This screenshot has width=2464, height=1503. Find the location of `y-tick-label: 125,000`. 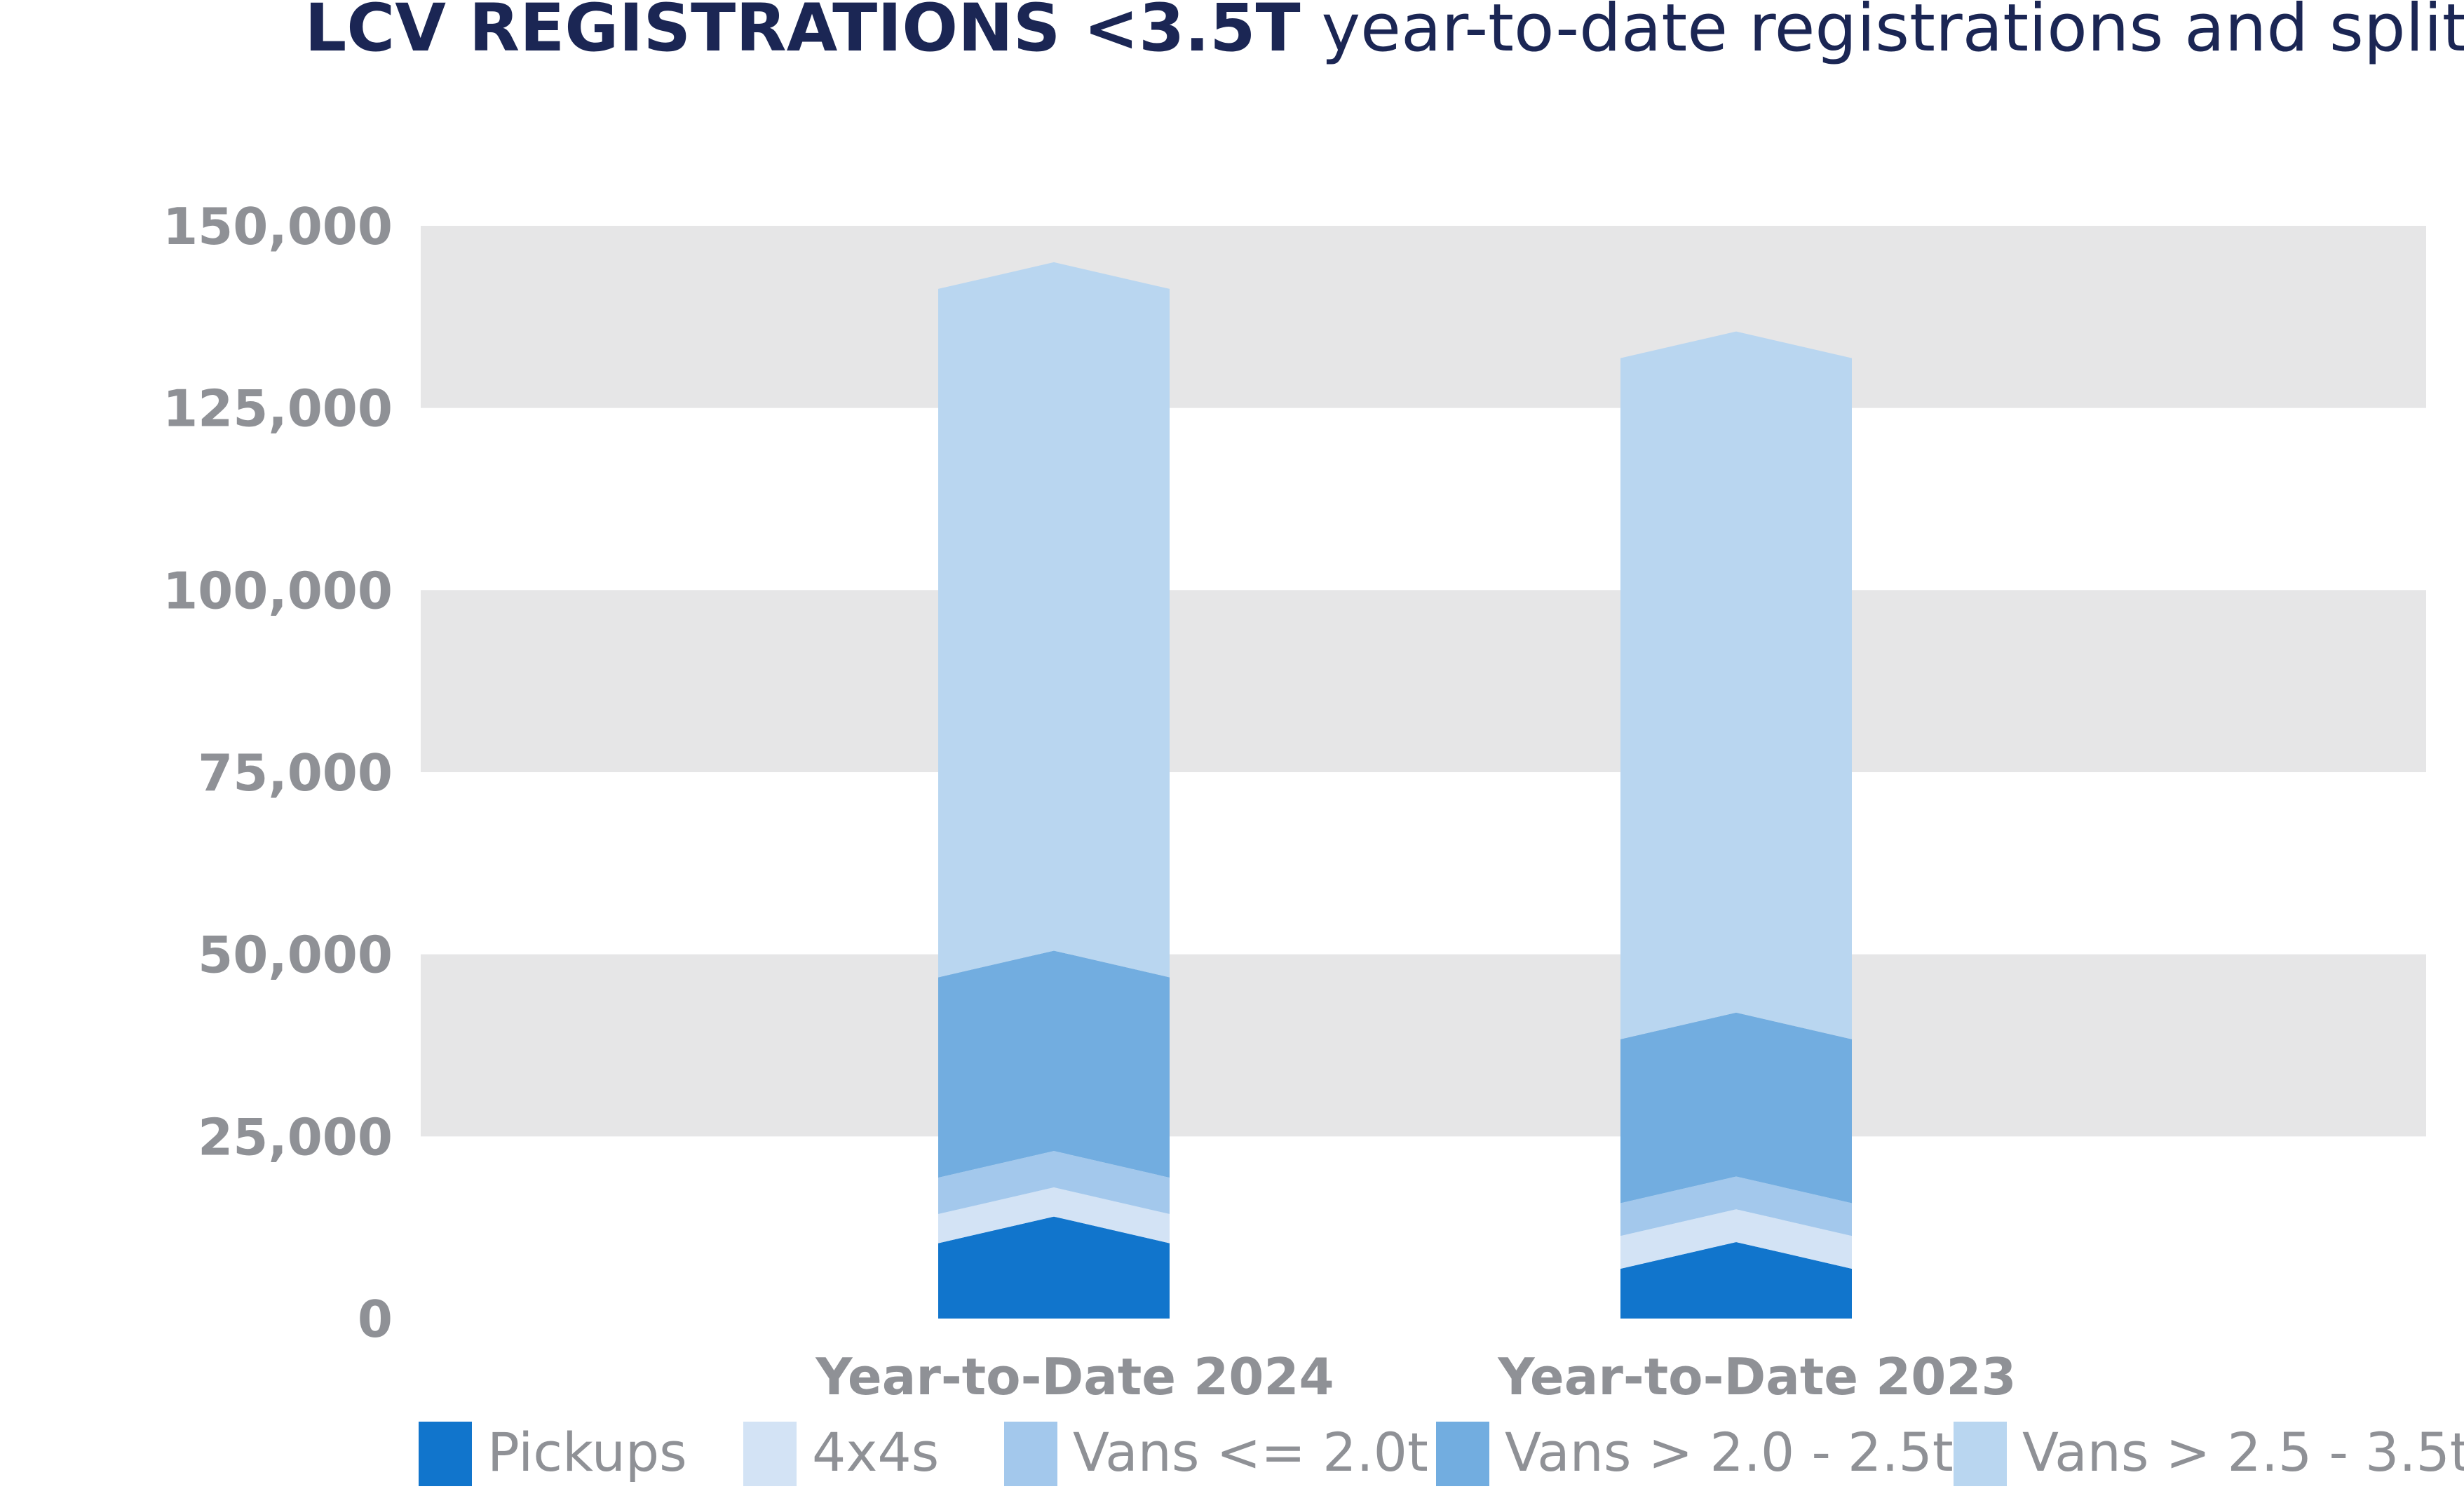

y-tick-label: 125,000 is located at coordinates (278, 408).